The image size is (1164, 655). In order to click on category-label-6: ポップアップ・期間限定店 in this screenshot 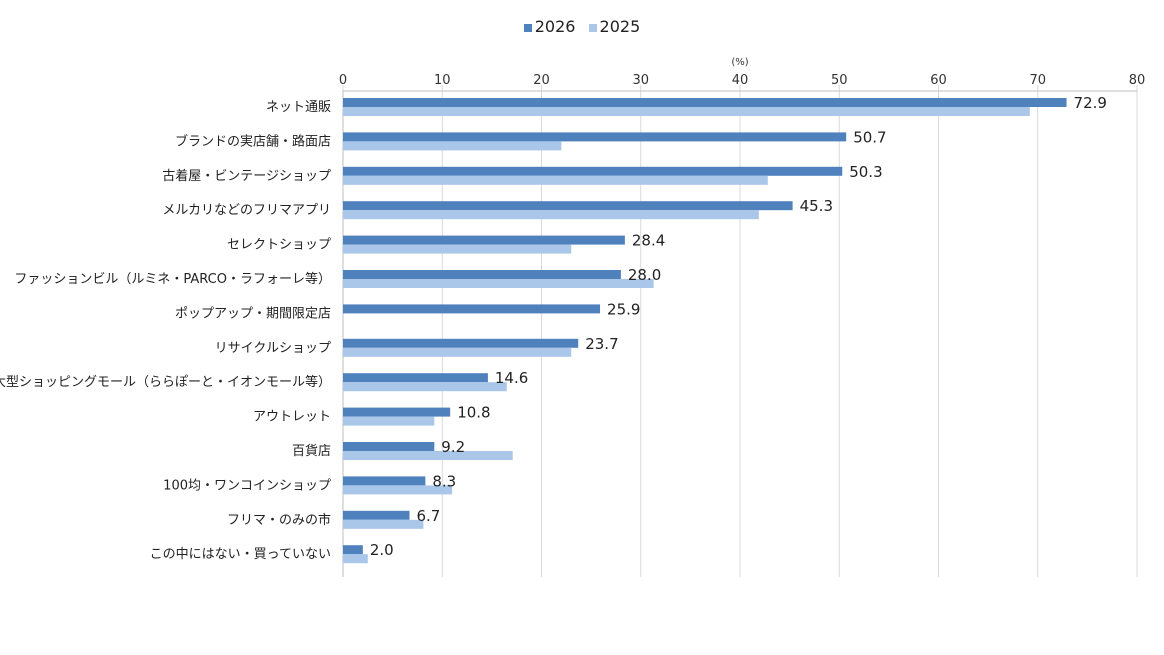, I will do `click(253, 313)`.